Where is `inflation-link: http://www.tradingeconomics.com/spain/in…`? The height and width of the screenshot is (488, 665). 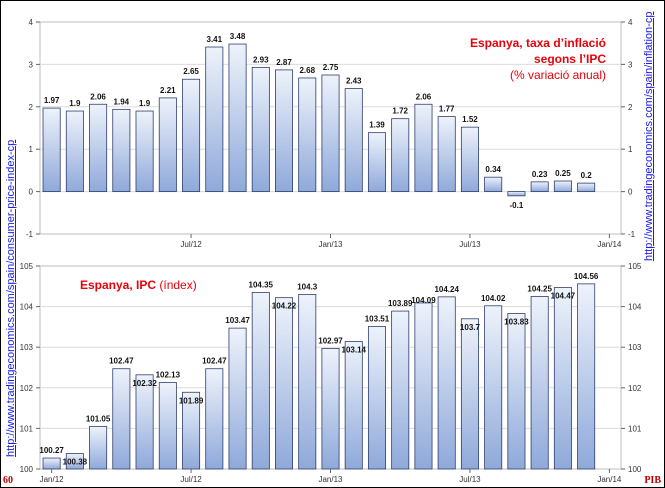 inflation-link: http://www.tradingeconomics.com/spain/in… is located at coordinates (649, 136).